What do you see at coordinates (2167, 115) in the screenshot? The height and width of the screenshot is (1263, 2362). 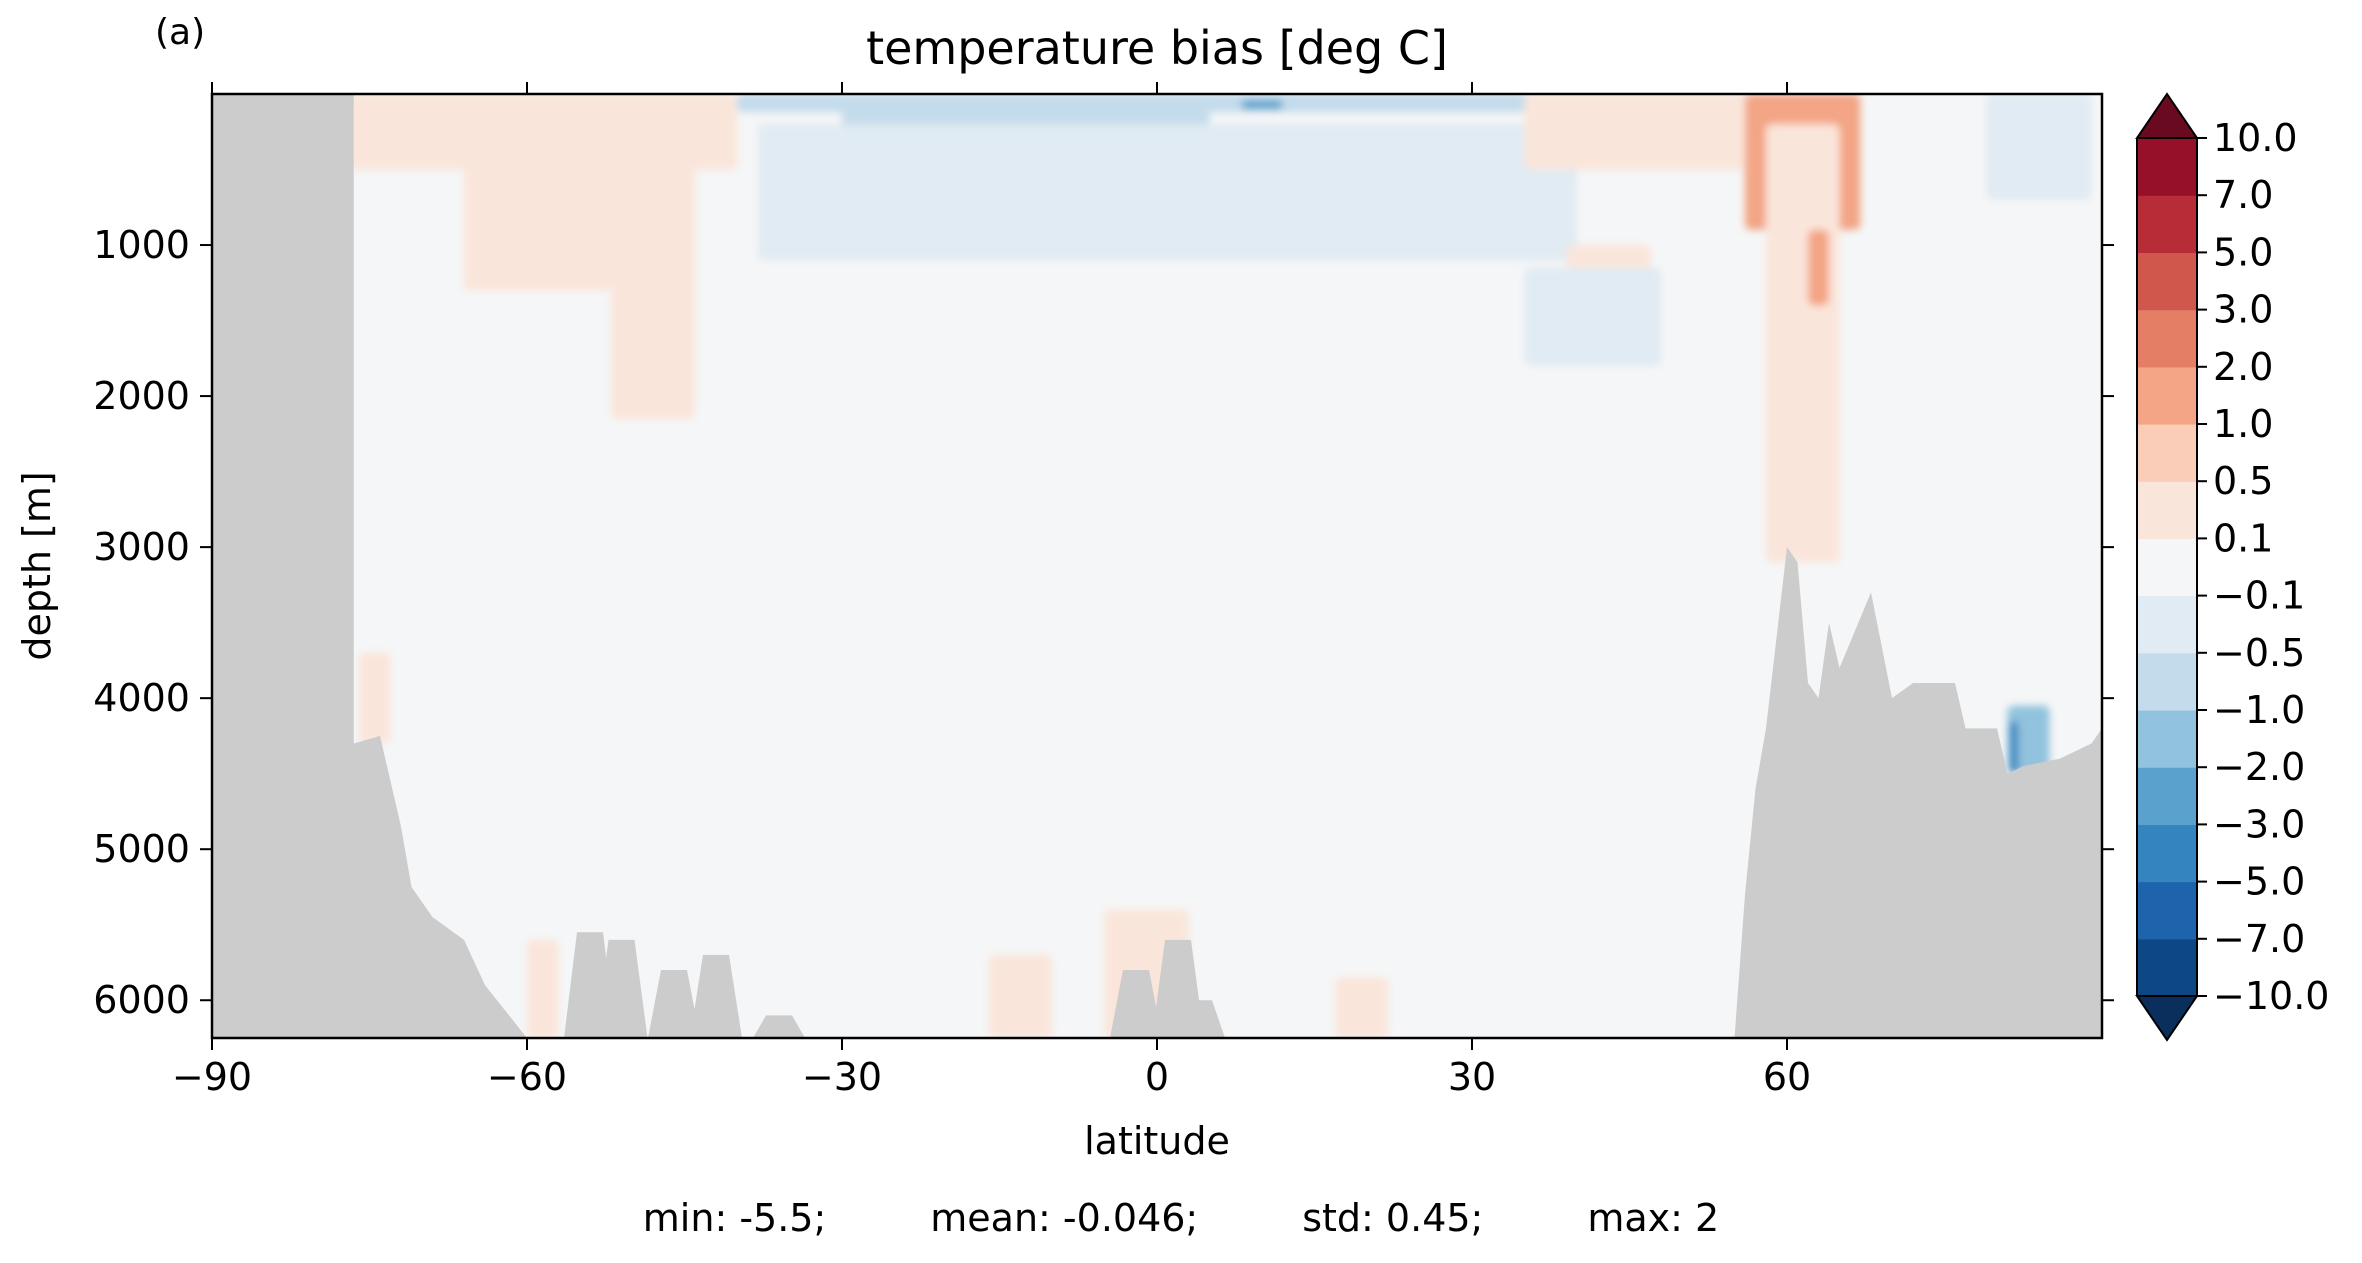 I see `colorbar-extend-over` at bounding box center [2167, 115].